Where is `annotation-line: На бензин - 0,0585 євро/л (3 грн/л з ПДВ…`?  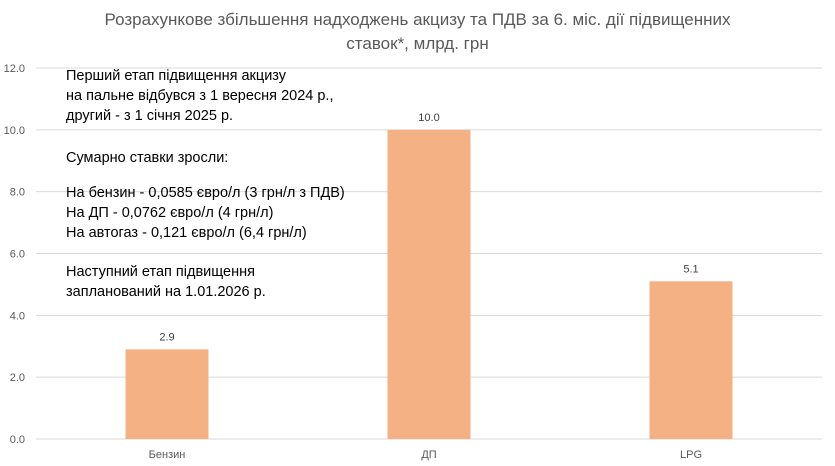
annotation-line: На бензин - 0,0585 євро/л (3 грн/л з ПДВ… is located at coordinates (205, 193).